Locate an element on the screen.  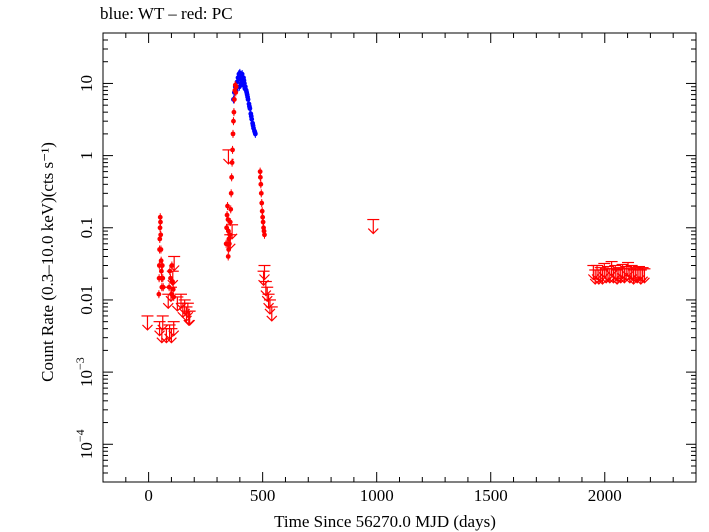
y-tick-label-exponent: −3 is located at coordinates (80, 363).